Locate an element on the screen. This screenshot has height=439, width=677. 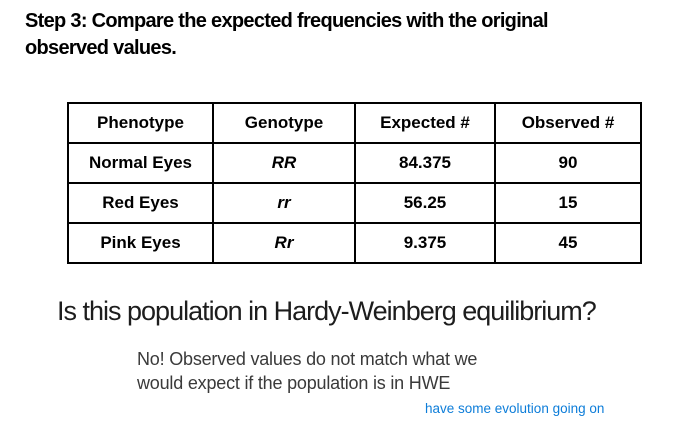
cell-phenotype: Red Eyes is located at coordinates (140, 203).